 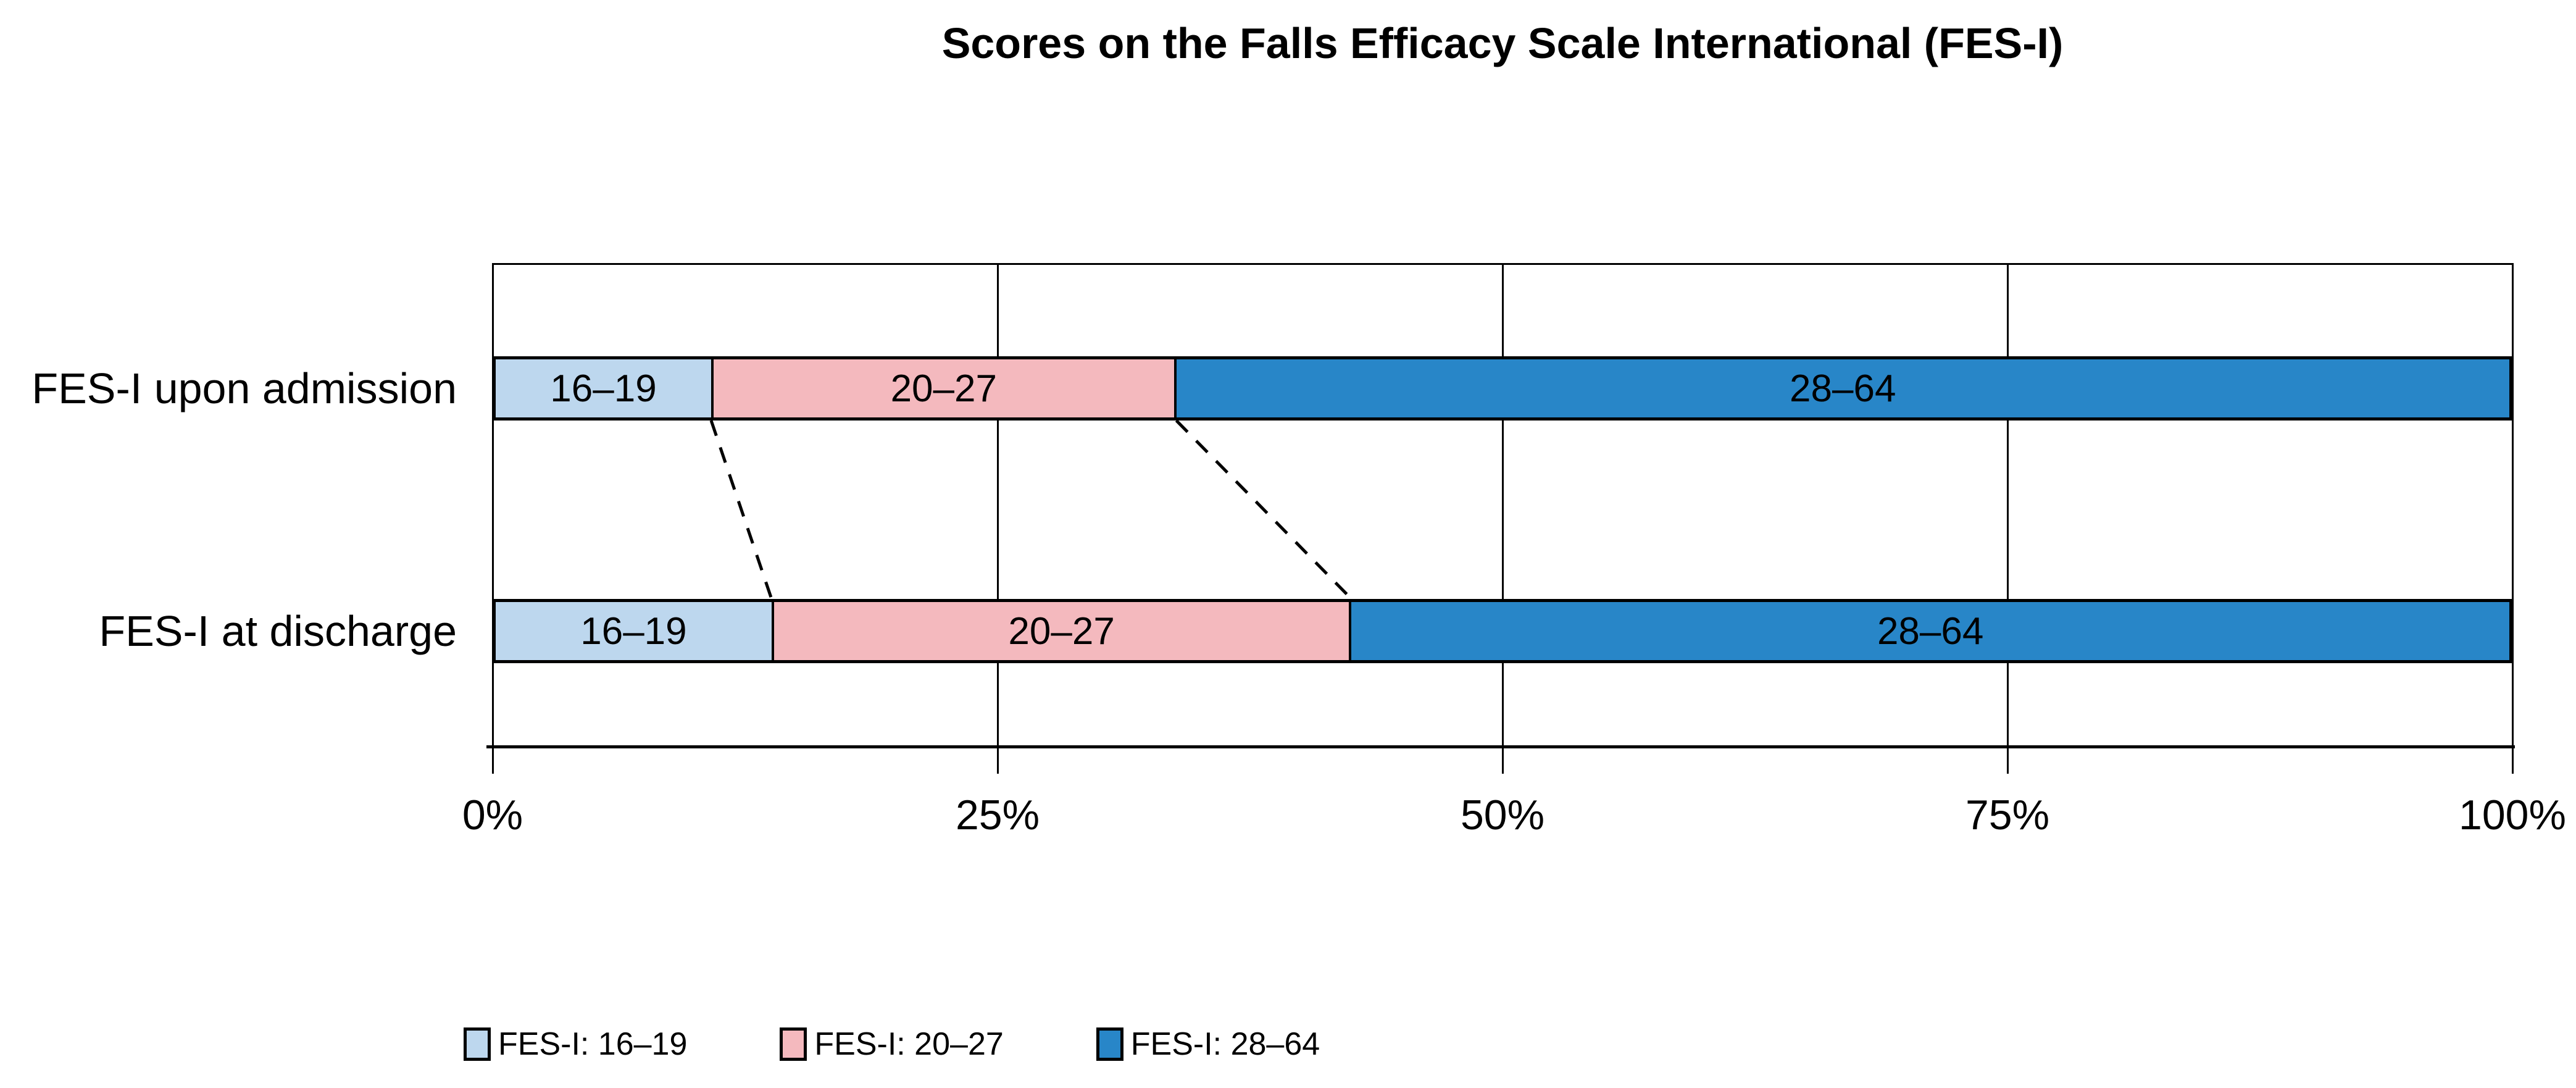 What do you see at coordinates (493, 505) in the screenshot?
I see `gridline-0%` at bounding box center [493, 505].